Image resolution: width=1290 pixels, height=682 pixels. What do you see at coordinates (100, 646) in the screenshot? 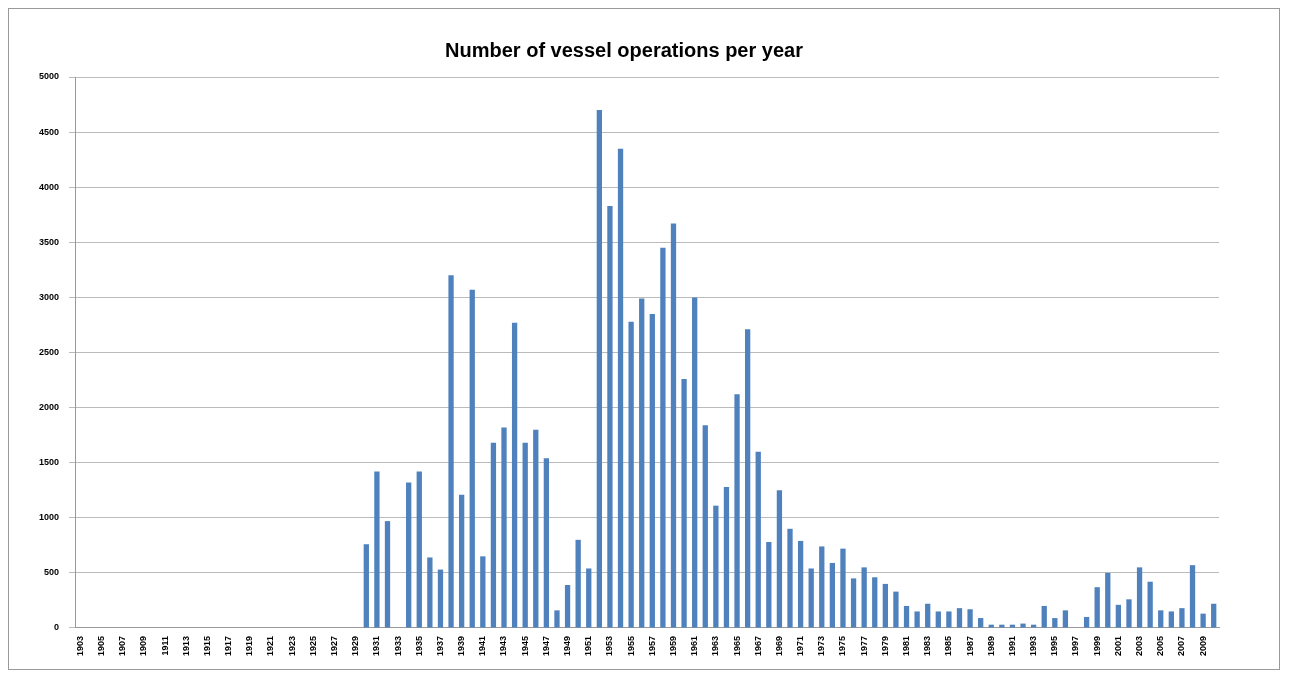
I see `x-tick-label: 1905` at bounding box center [100, 646].